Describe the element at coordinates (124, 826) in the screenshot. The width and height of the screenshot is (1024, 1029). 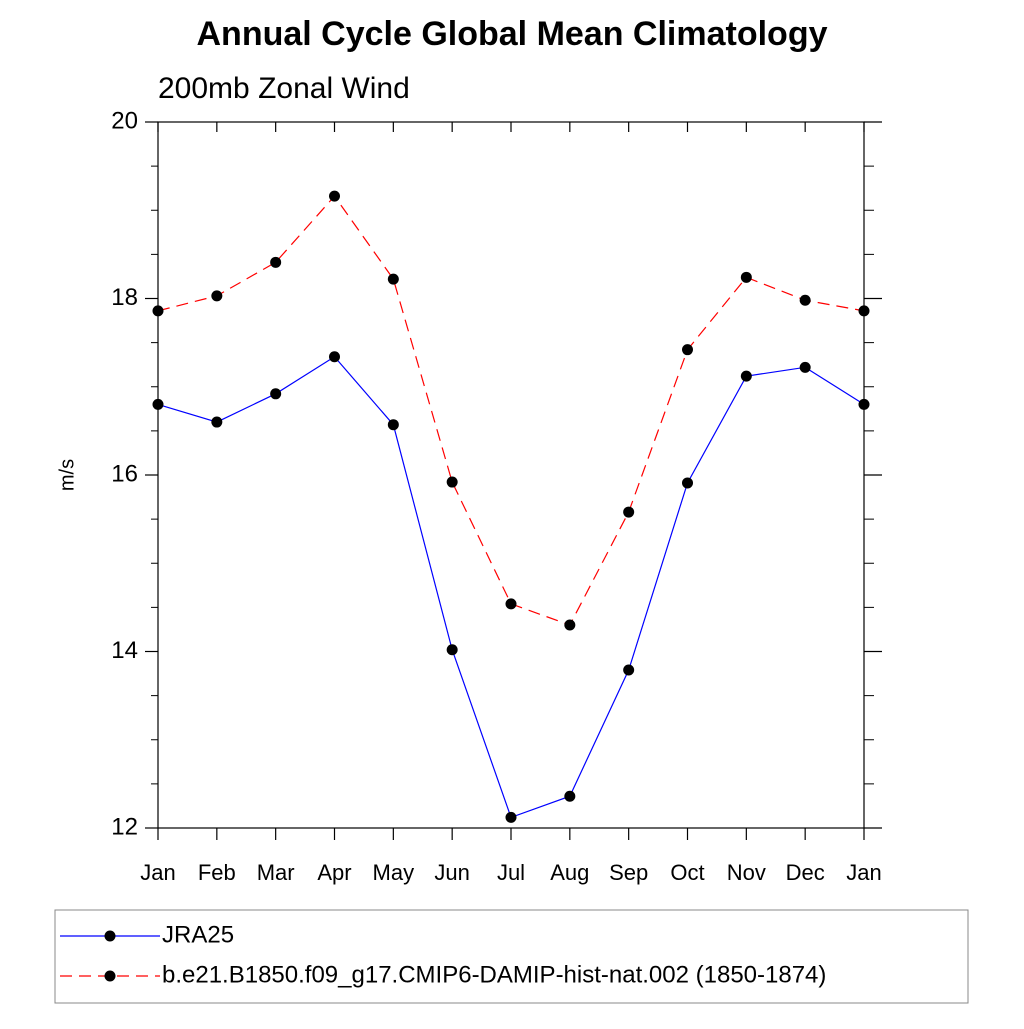
I see `y-tick-label: 12` at that location.